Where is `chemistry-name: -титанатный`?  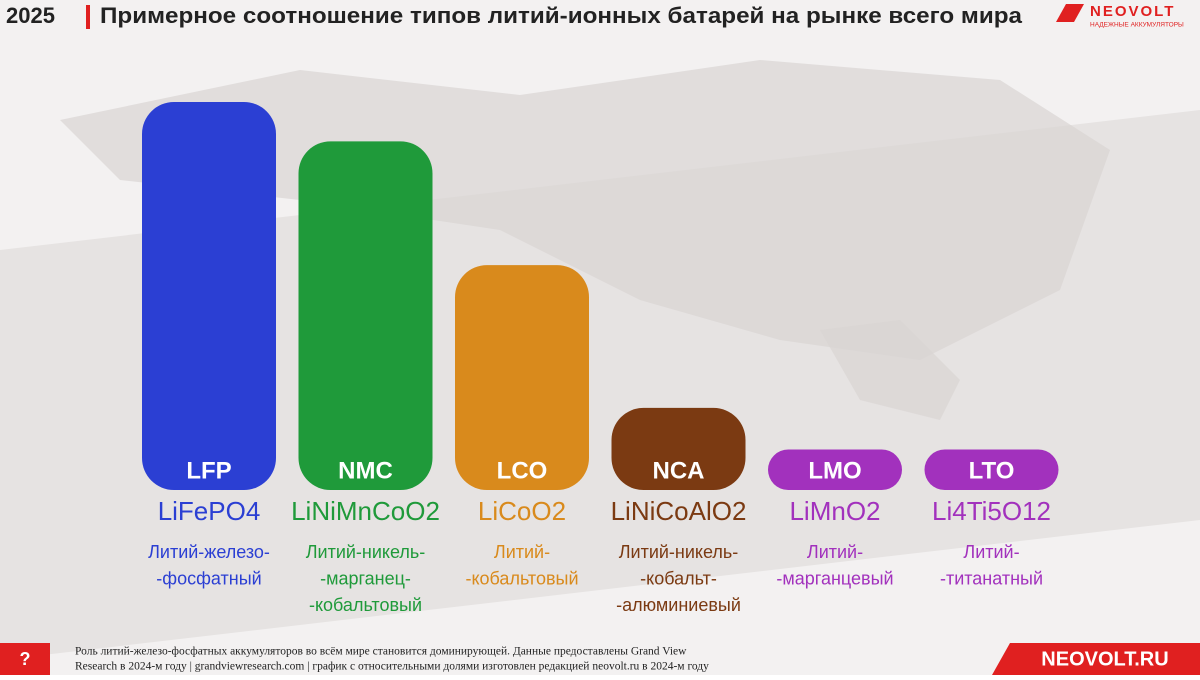 chemistry-name: -титанатный is located at coordinates (991, 578).